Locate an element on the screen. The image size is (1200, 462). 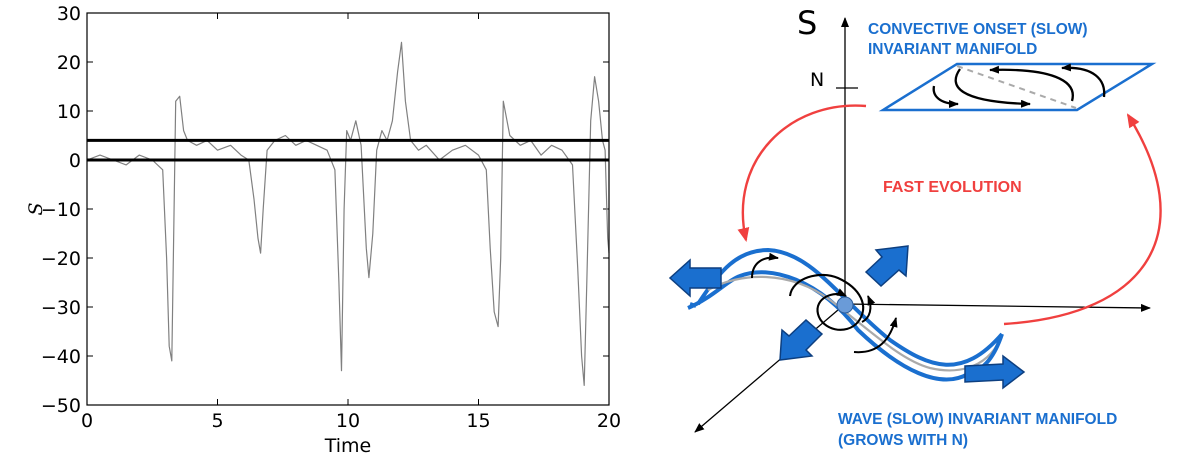
wave-manifold-label: (GROWS WITH N) is located at coordinates (903, 440).